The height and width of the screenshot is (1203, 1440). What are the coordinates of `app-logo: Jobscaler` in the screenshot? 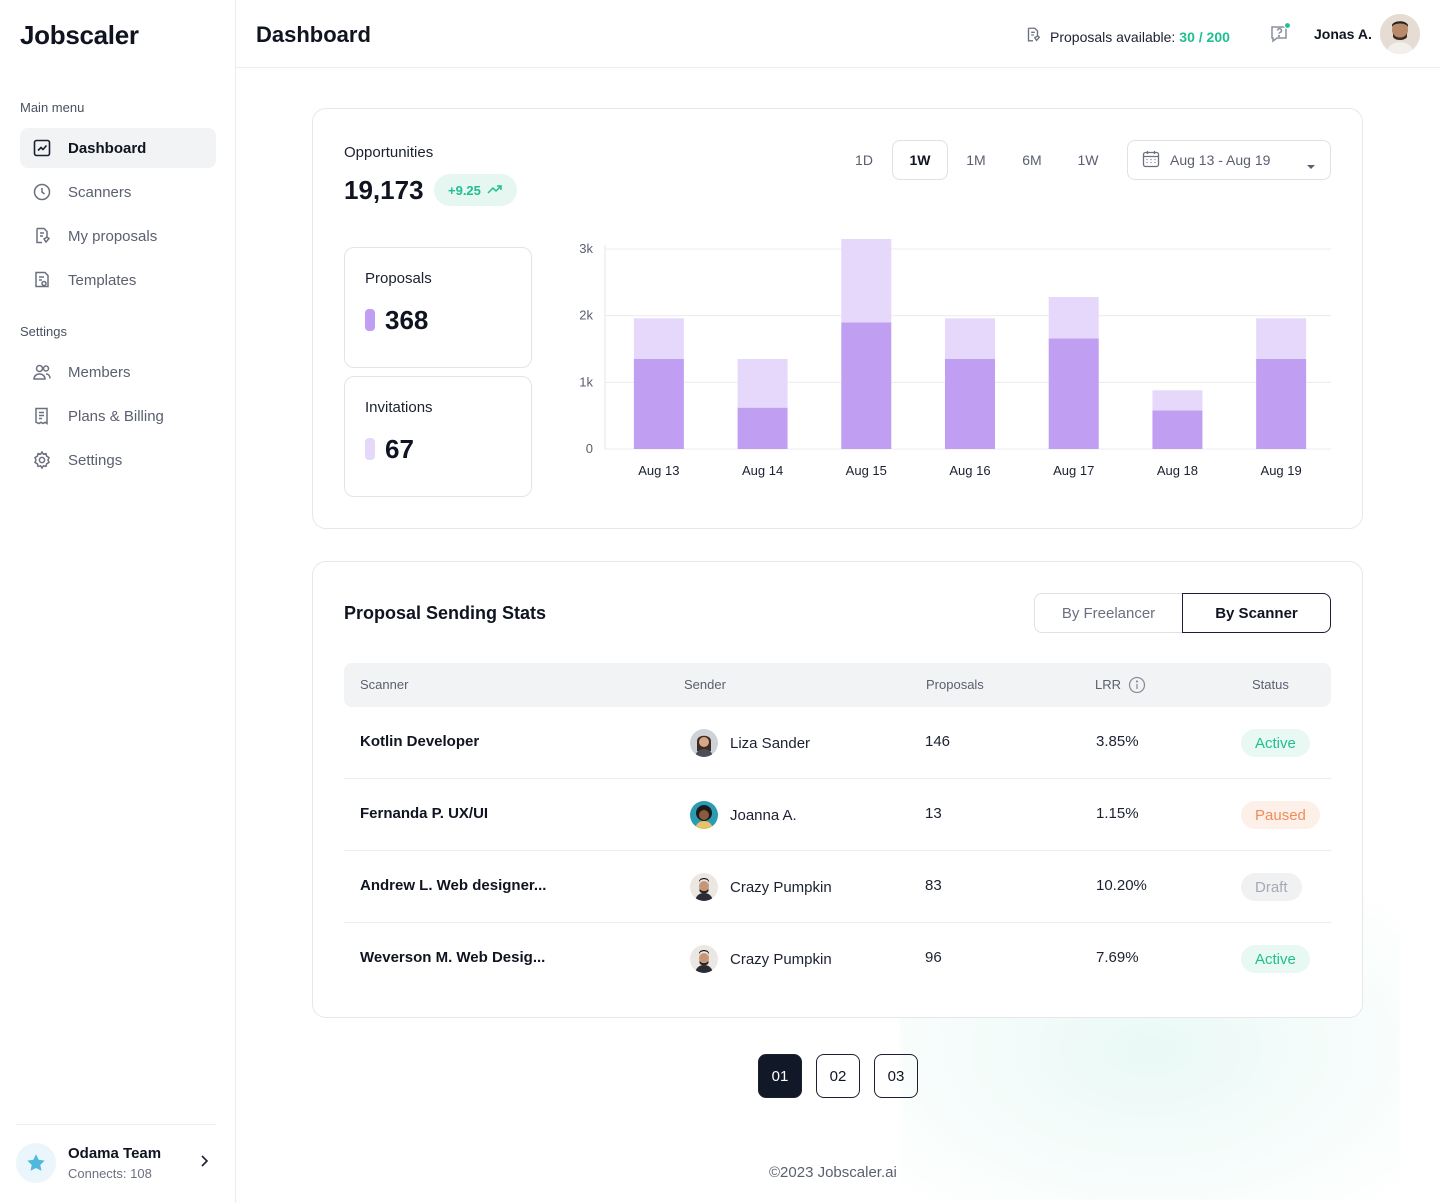 It's located at (79, 35).